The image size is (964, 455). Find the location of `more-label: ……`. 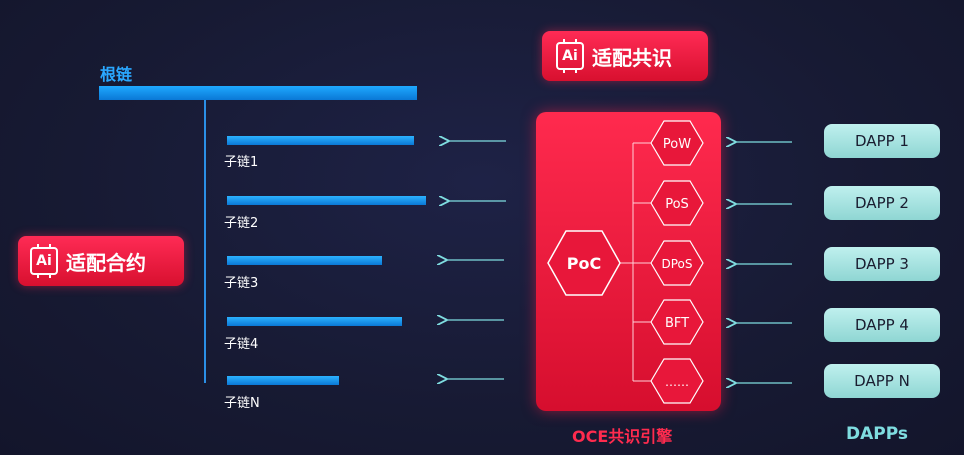

more-label: …… is located at coordinates (677, 382).